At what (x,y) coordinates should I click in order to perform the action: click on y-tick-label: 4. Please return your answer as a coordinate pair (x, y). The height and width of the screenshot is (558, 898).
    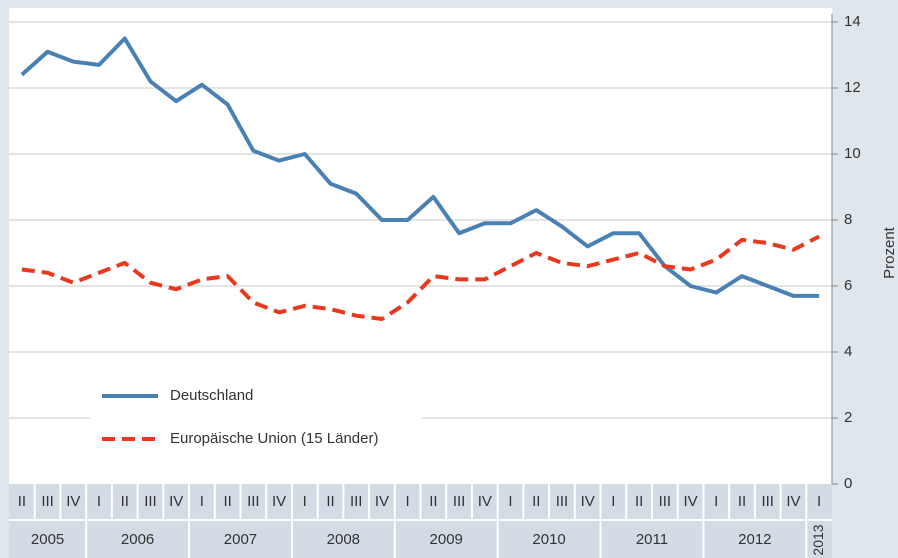
    Looking at the image, I should click on (848, 351).